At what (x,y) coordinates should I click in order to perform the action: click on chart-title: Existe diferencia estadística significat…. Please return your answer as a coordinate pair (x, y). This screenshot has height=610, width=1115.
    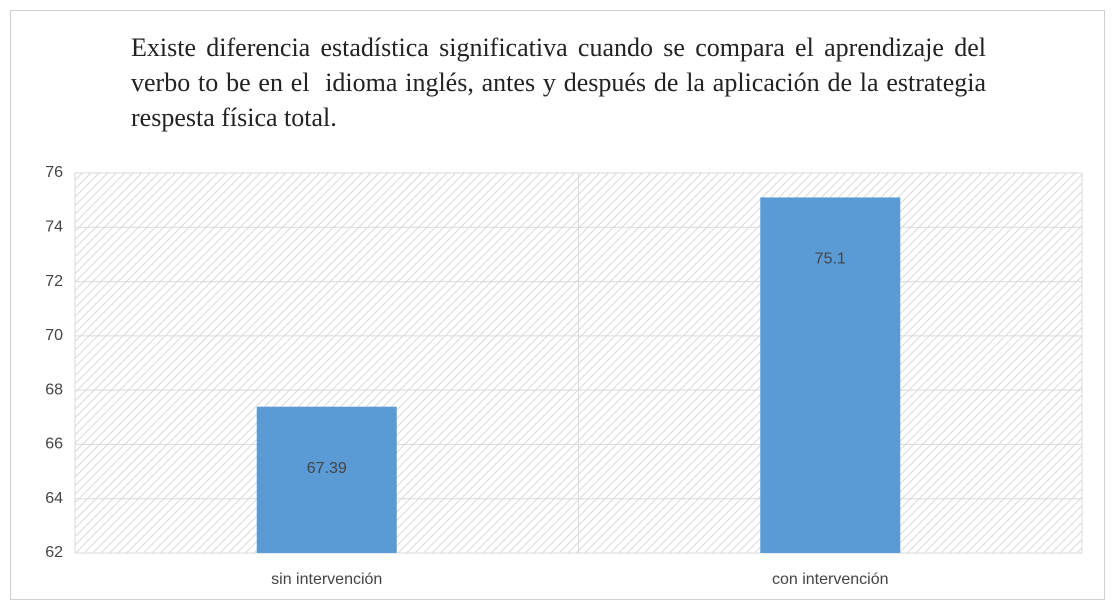
    Looking at the image, I should click on (565, 82).